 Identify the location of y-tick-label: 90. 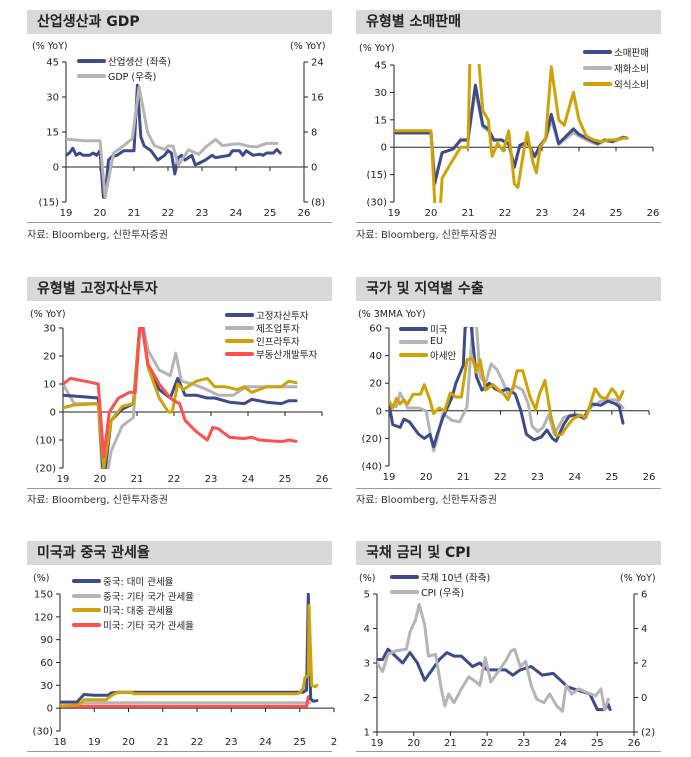
(46, 640).